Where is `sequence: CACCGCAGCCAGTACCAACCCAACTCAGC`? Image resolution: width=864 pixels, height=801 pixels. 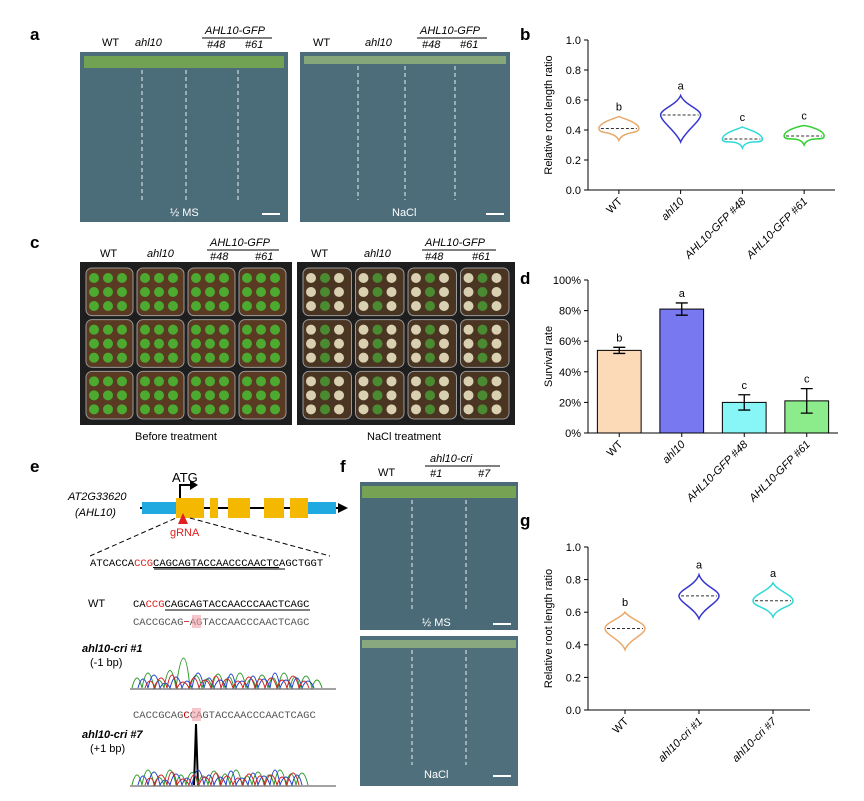
sequence: CACCGCAGCCAGTACCAACCCAACTCAGC is located at coordinates (224, 716).